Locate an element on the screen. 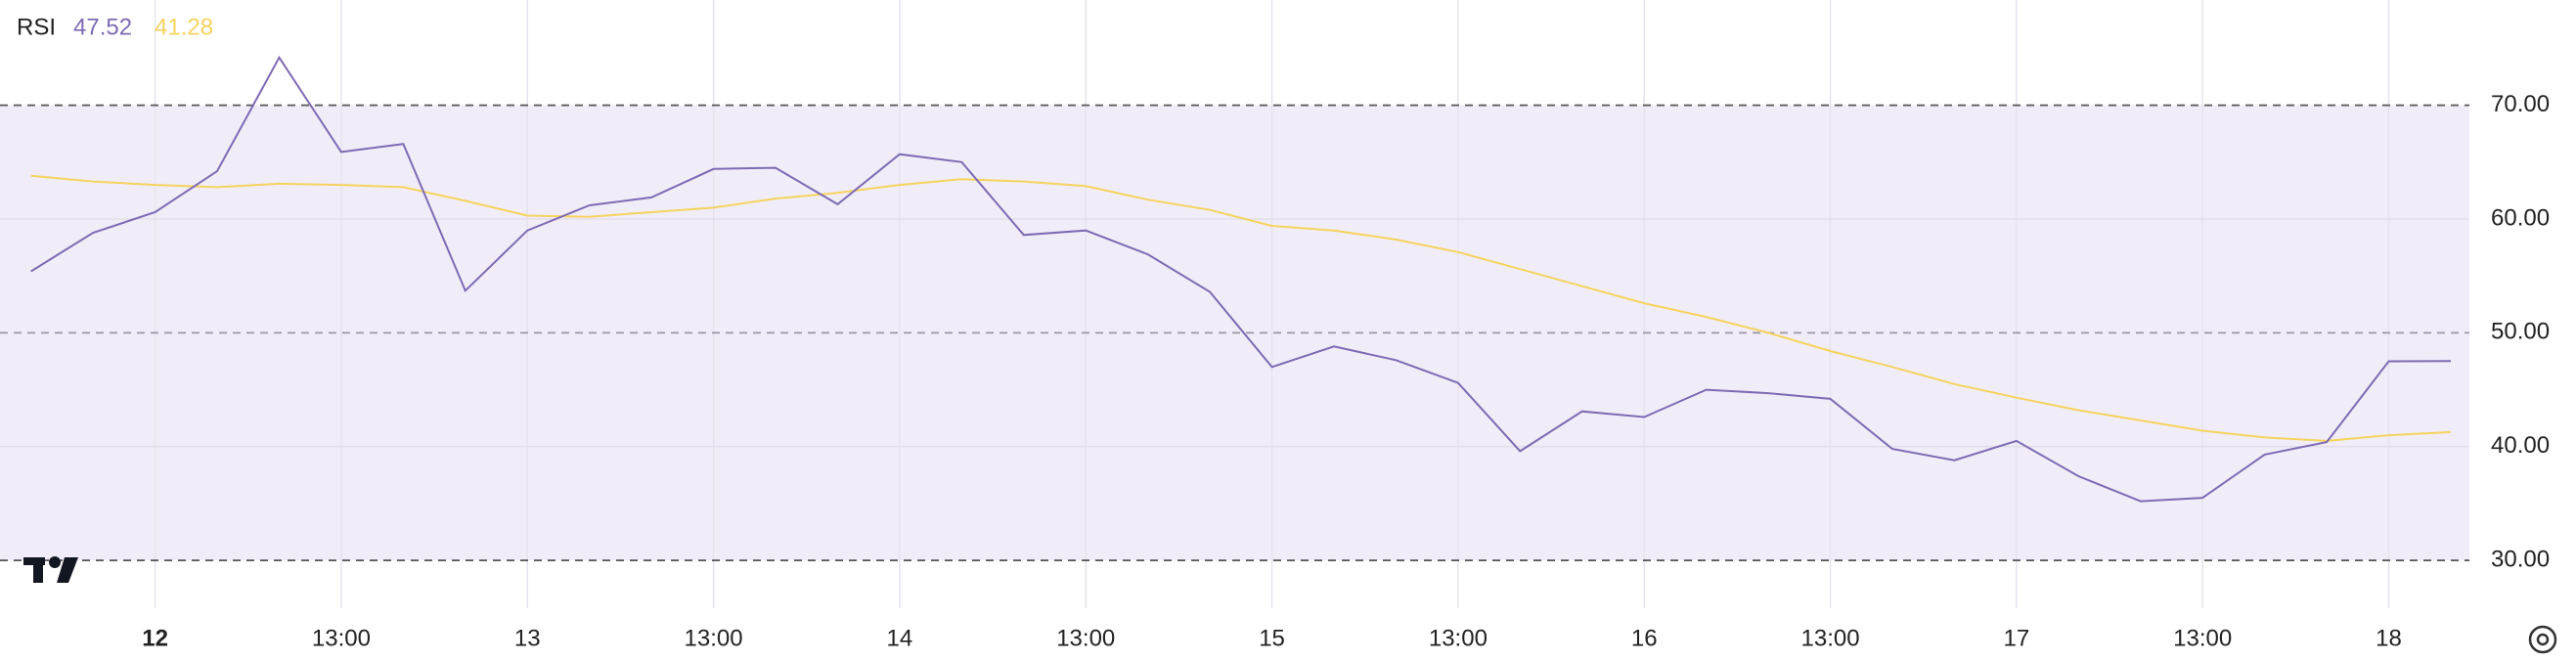  x-tick-label: 12 is located at coordinates (155, 638).